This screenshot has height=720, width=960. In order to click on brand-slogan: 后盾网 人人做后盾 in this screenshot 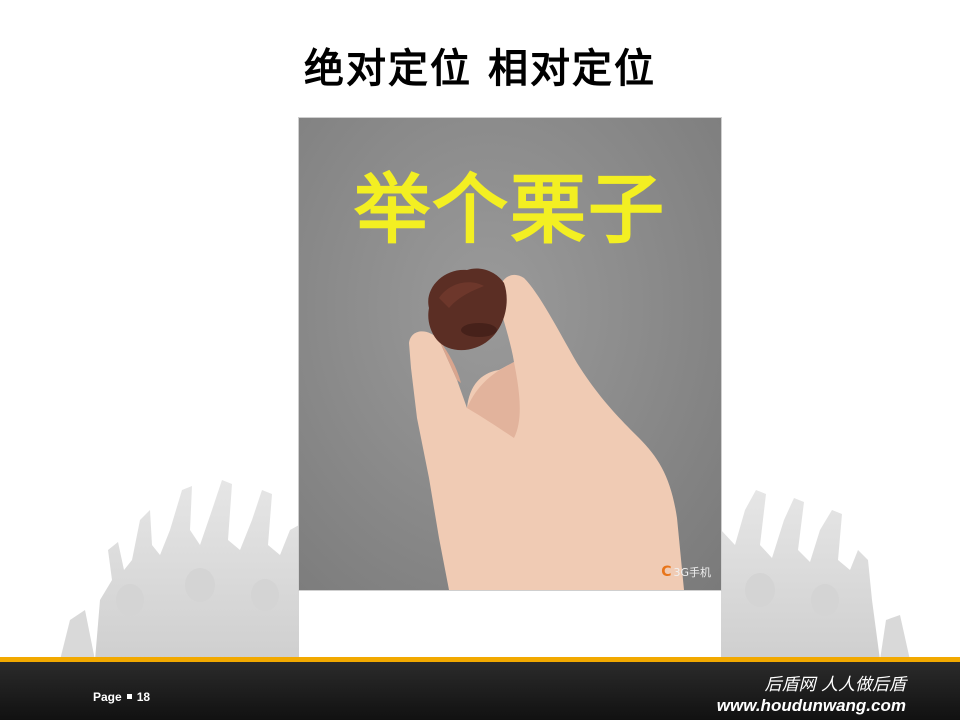, I will do `click(835, 685)`.